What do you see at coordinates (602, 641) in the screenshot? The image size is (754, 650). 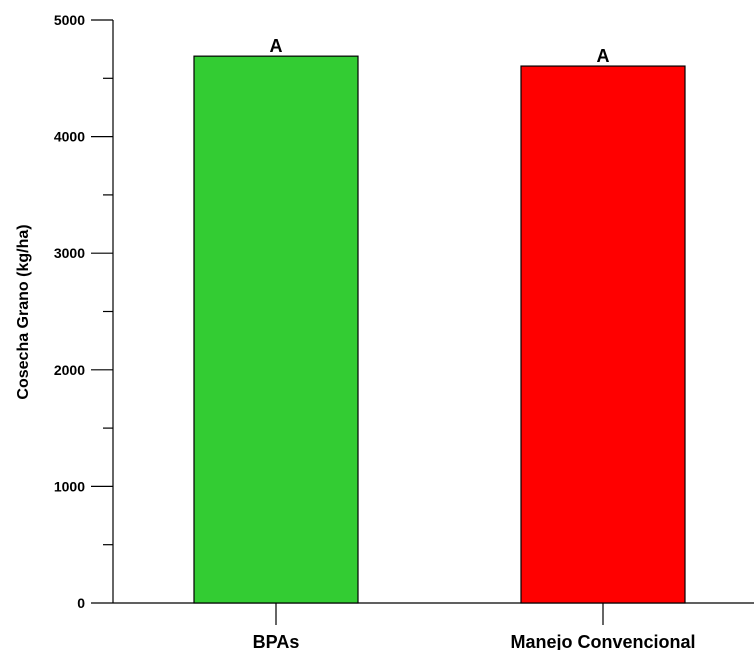 I see `x-tick-label: Manejo Convencional` at bounding box center [602, 641].